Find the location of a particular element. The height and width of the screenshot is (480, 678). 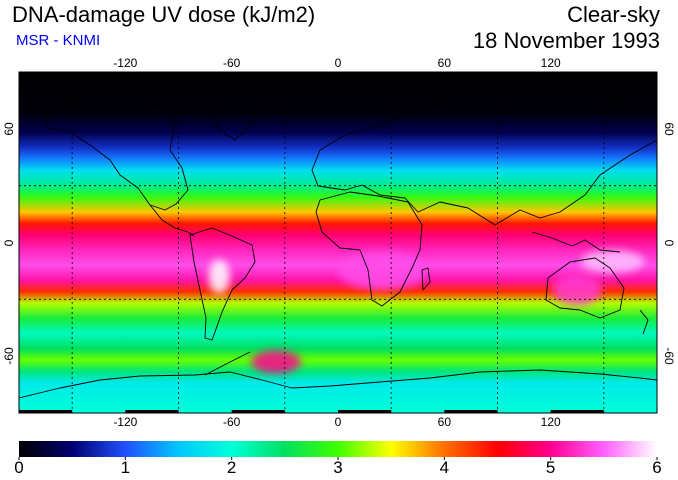

lon-label-top: -120 is located at coordinates (125, 63).